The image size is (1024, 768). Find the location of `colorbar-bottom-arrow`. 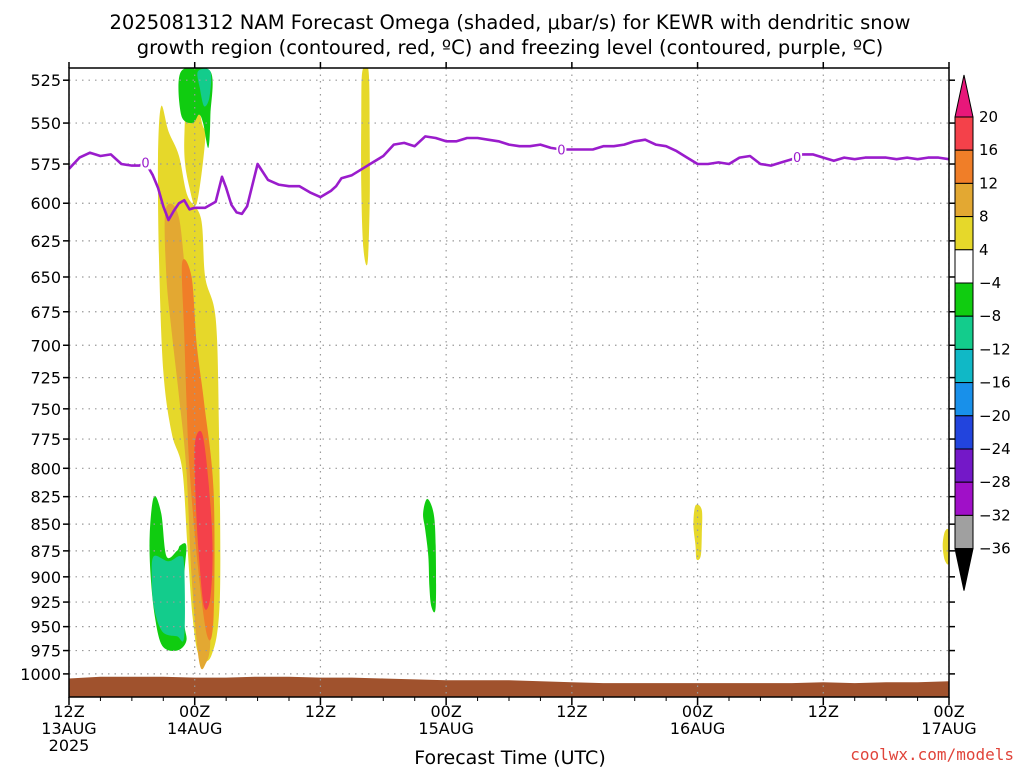

colorbar-bottom-arrow is located at coordinates (964, 569).